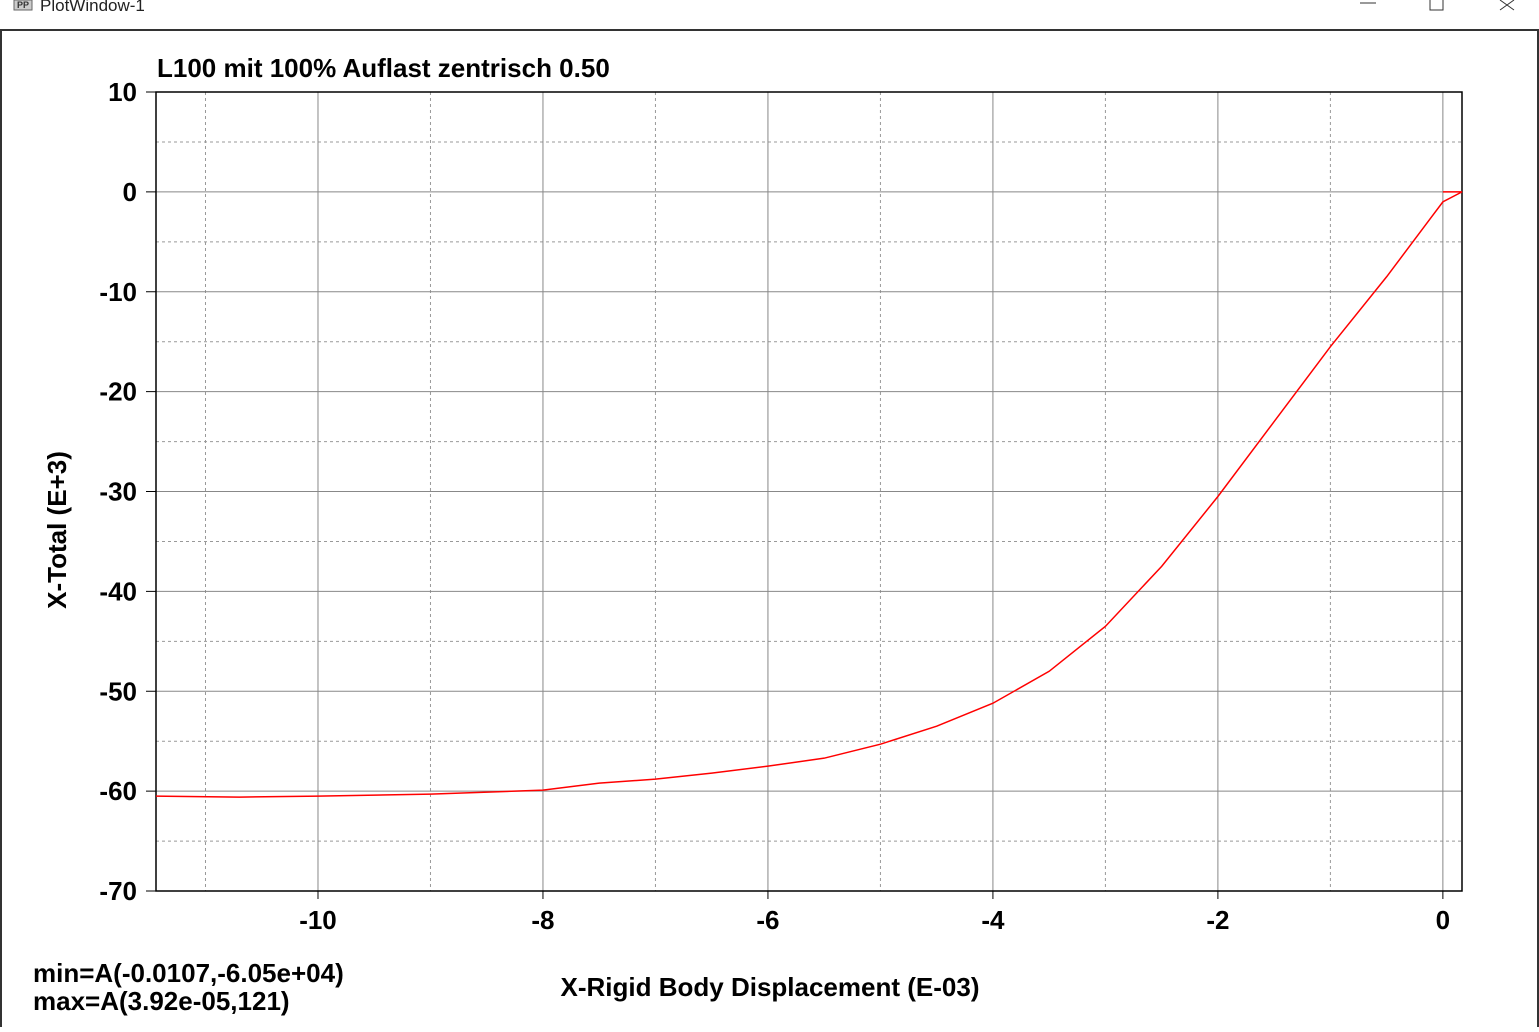 Image resolution: width=1539 pixels, height=1032 pixels. What do you see at coordinates (118, 492) in the screenshot?
I see `y-tick-label: -30` at bounding box center [118, 492].